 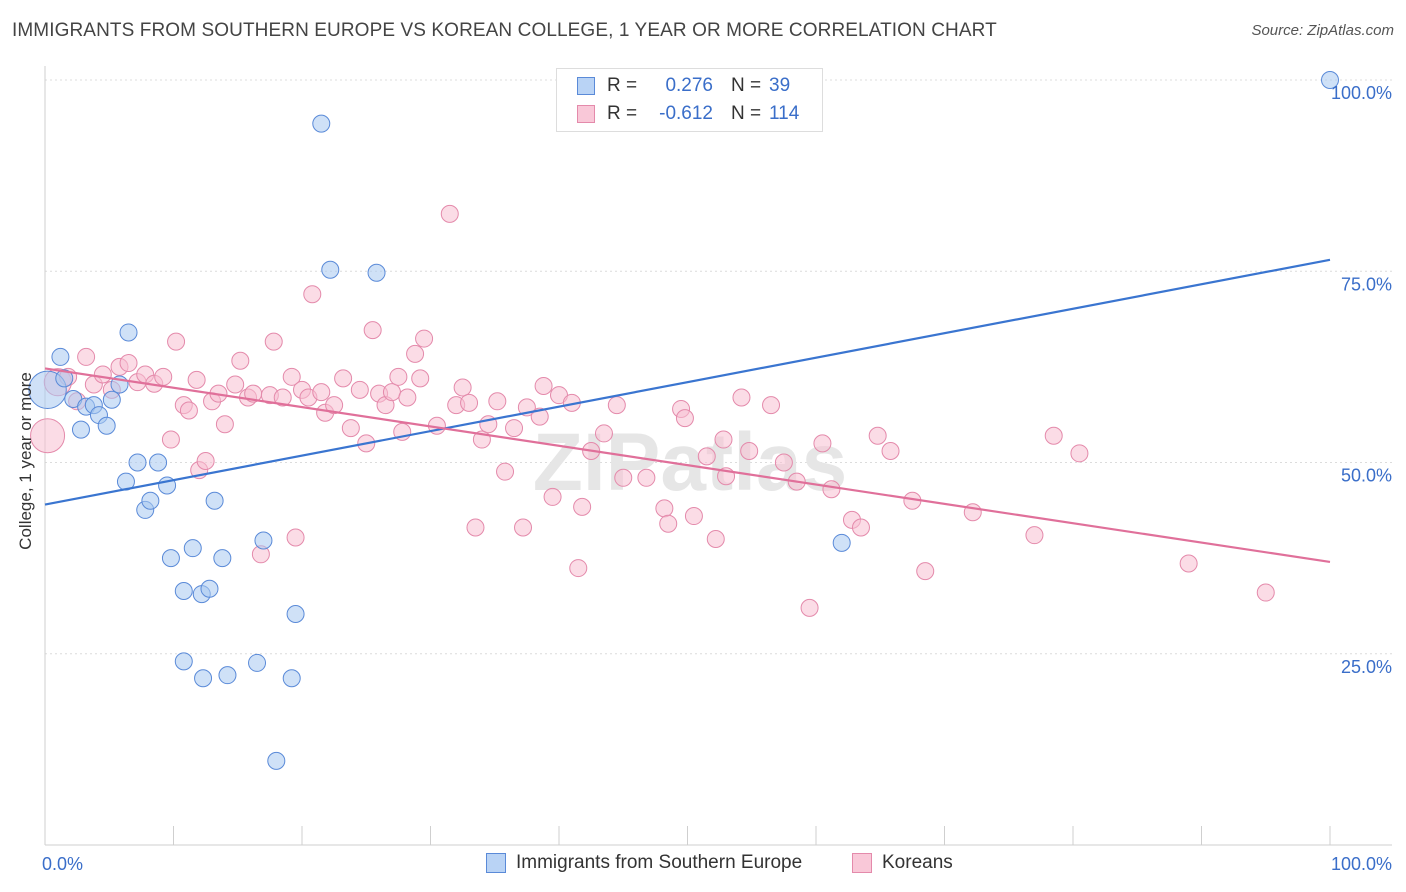 What do you see at coordinates (586, 86) in the screenshot?
I see `legend-swatch-blue` at bounding box center [586, 86].